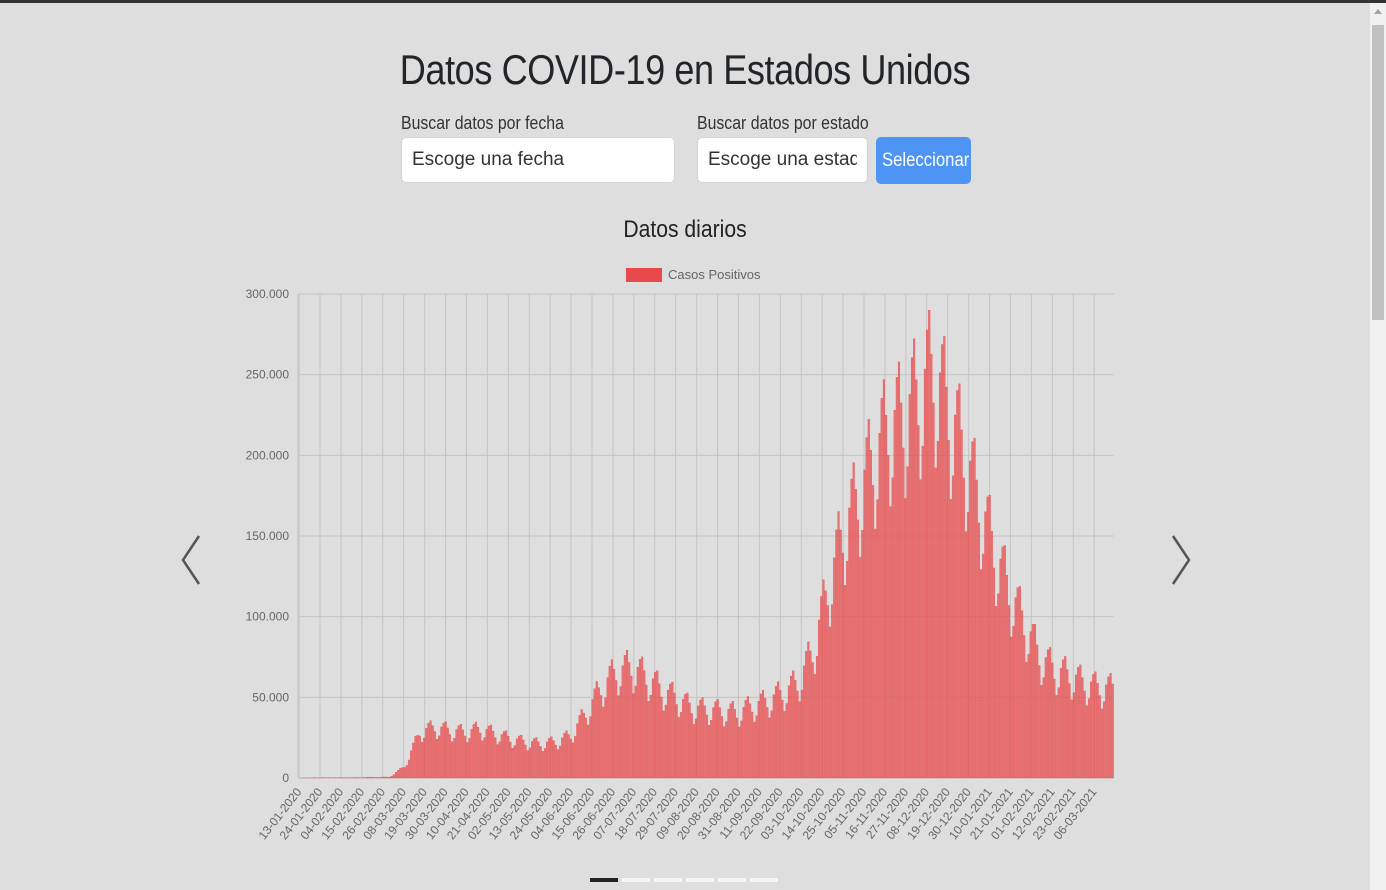 This screenshot has height=890, width=1386. Describe the element at coordinates (923, 160) in the screenshot. I see `select-button: Seleccionar` at that location.